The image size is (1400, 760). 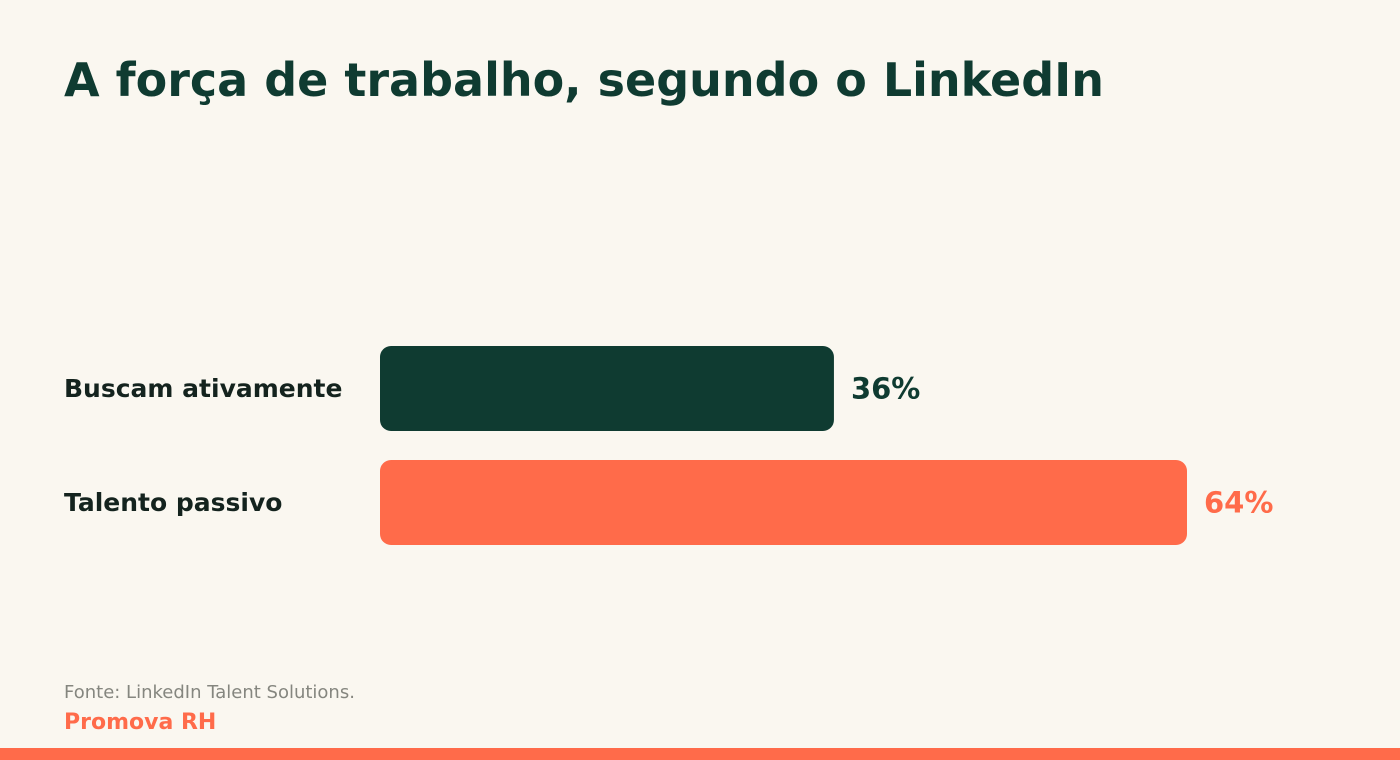 I want to click on value-label: 64%, so click(x=1238, y=503).